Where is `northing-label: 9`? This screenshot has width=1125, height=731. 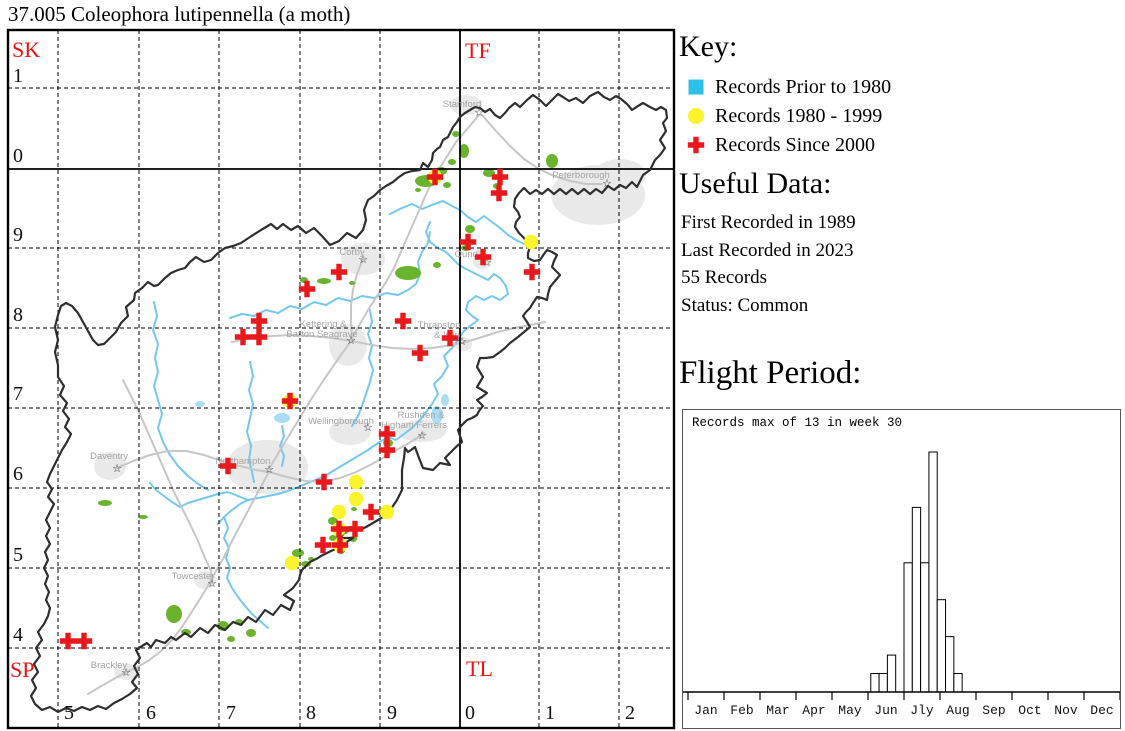 northing-label: 9 is located at coordinates (18, 235).